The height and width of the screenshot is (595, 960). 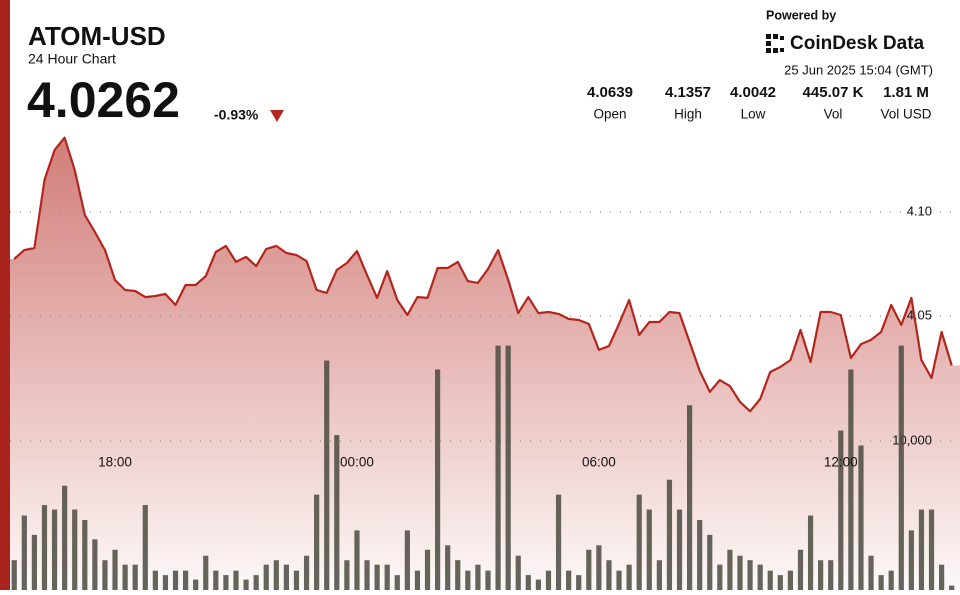 I want to click on stat-value: 1.81 M, so click(x=906, y=92).